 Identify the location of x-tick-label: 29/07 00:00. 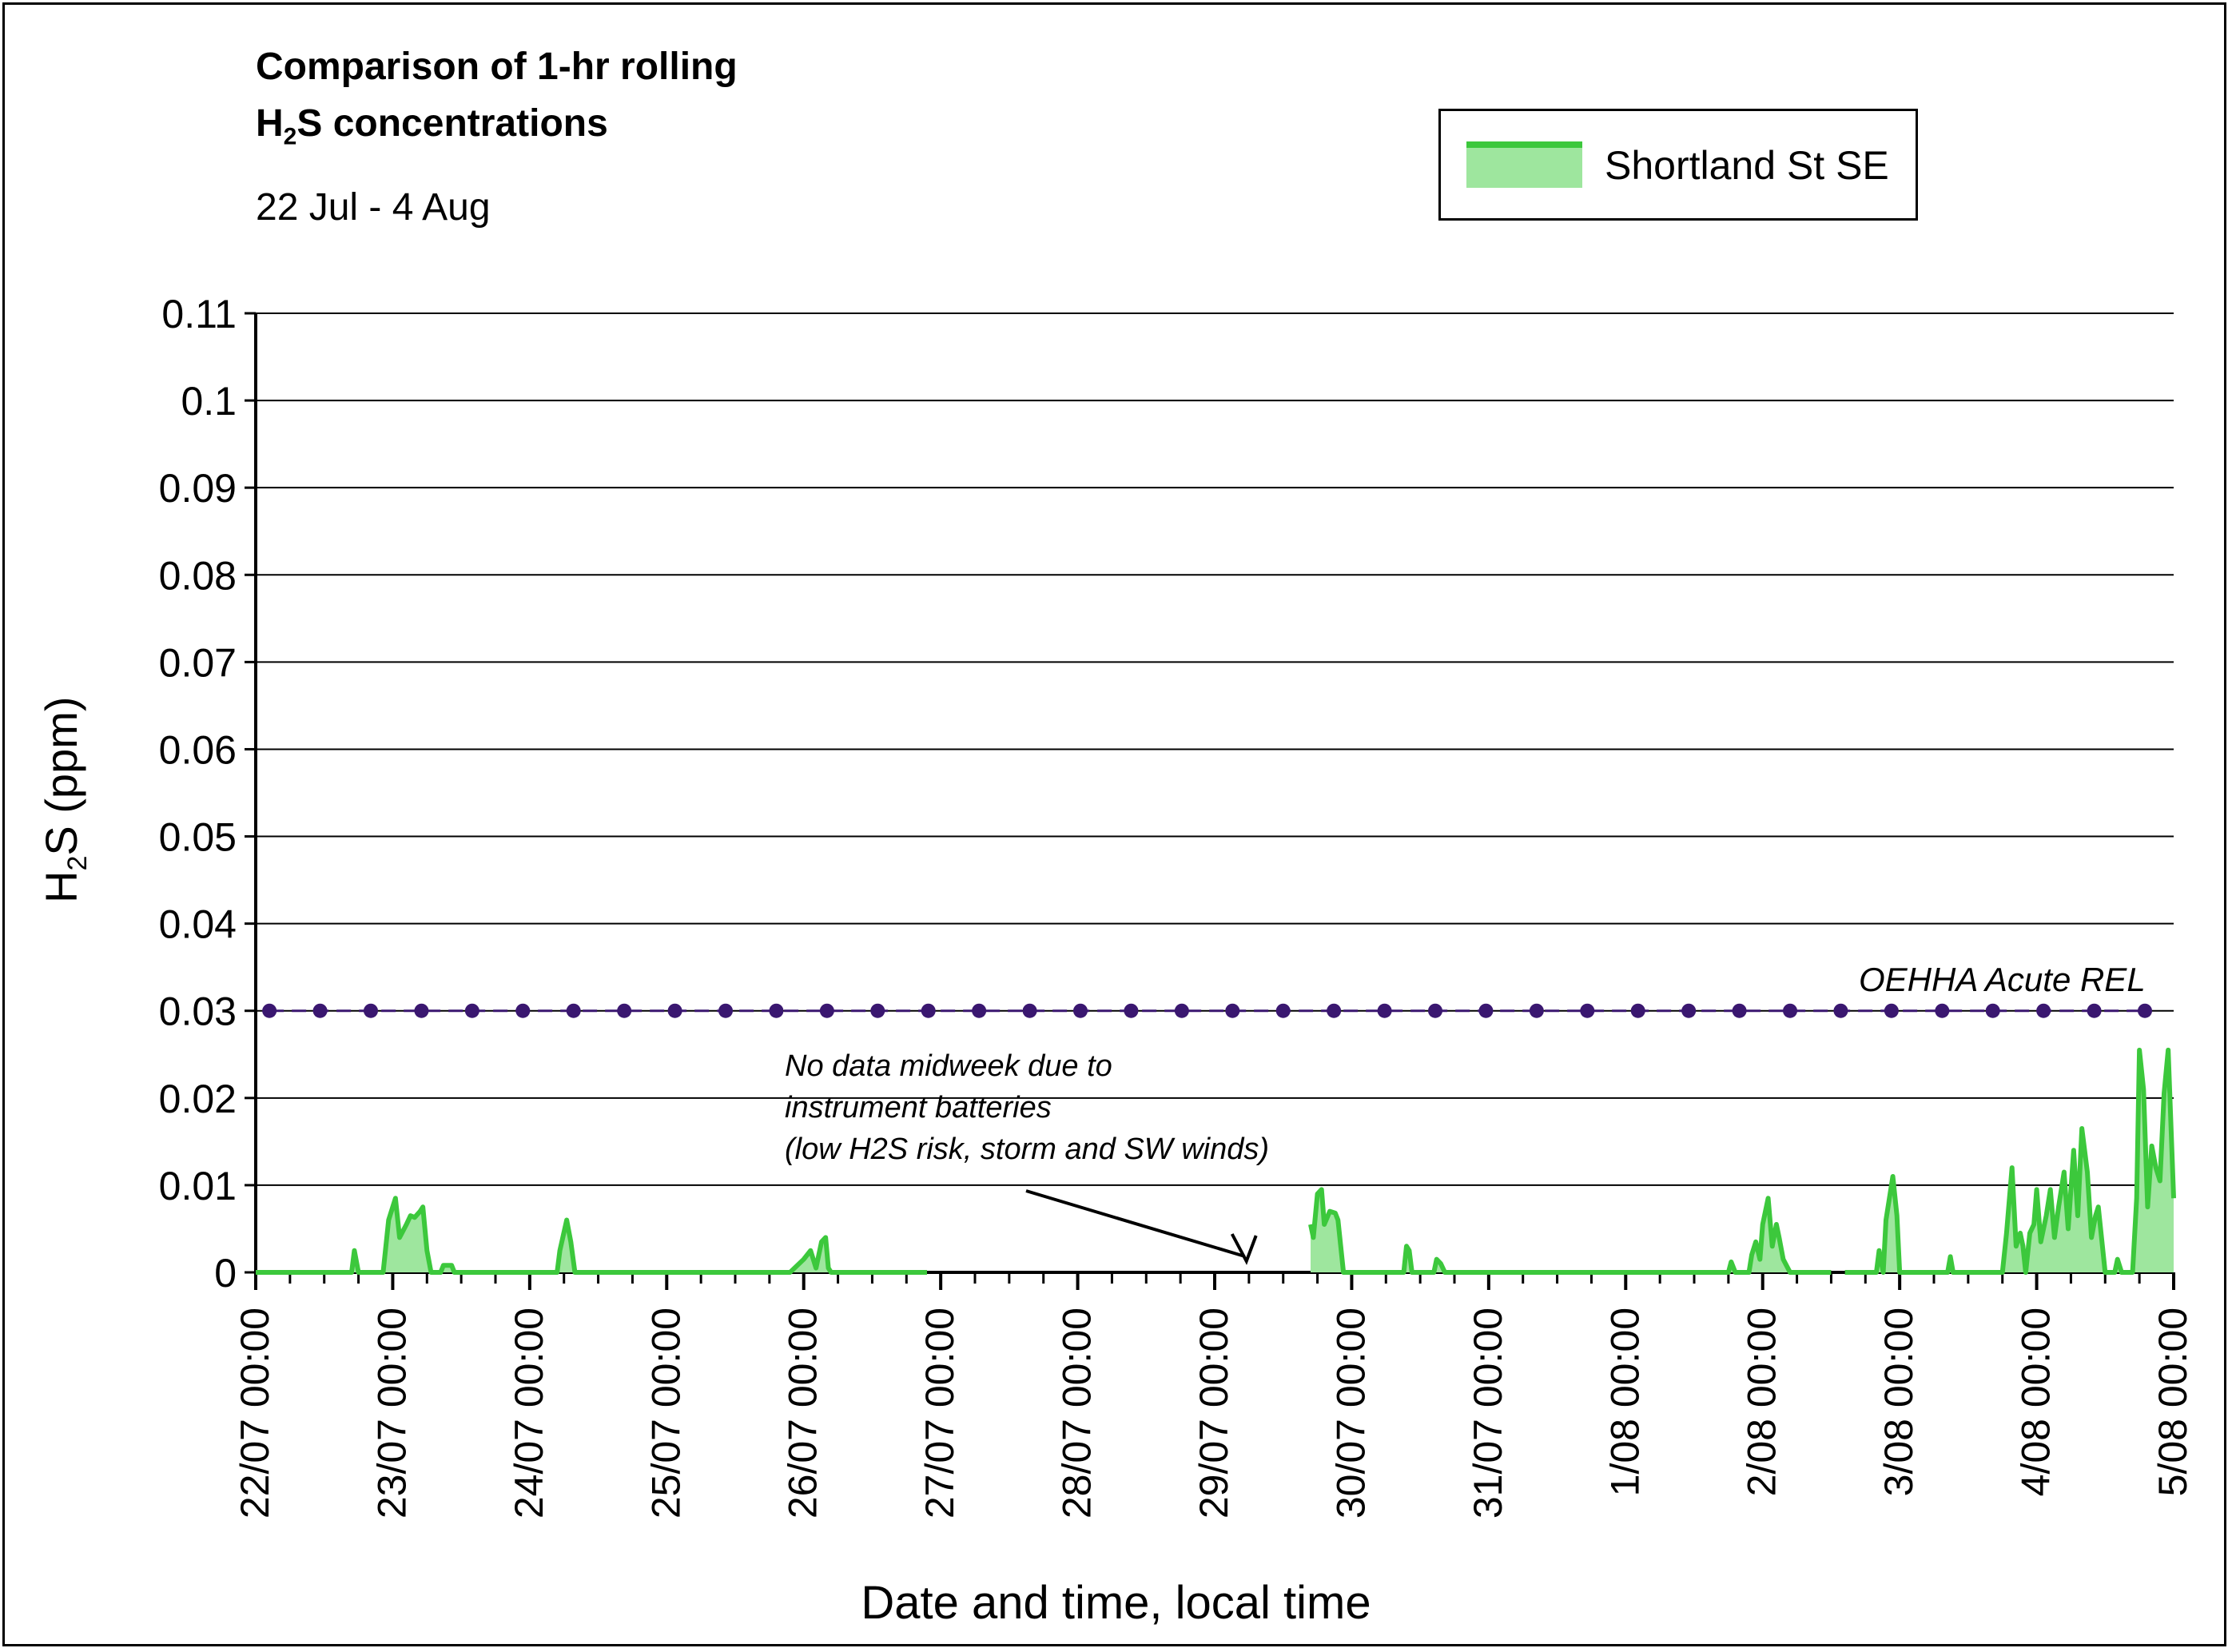
(1214, 1413).